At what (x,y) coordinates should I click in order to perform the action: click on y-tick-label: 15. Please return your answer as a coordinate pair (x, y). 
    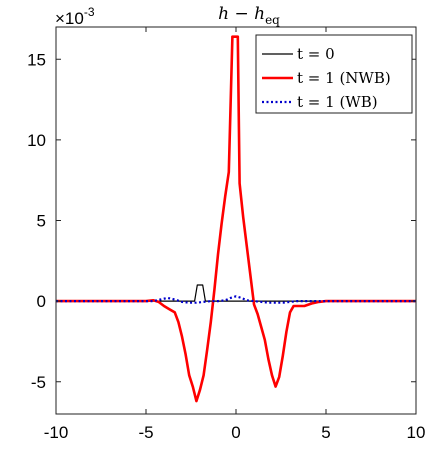
    Looking at the image, I should click on (36, 59).